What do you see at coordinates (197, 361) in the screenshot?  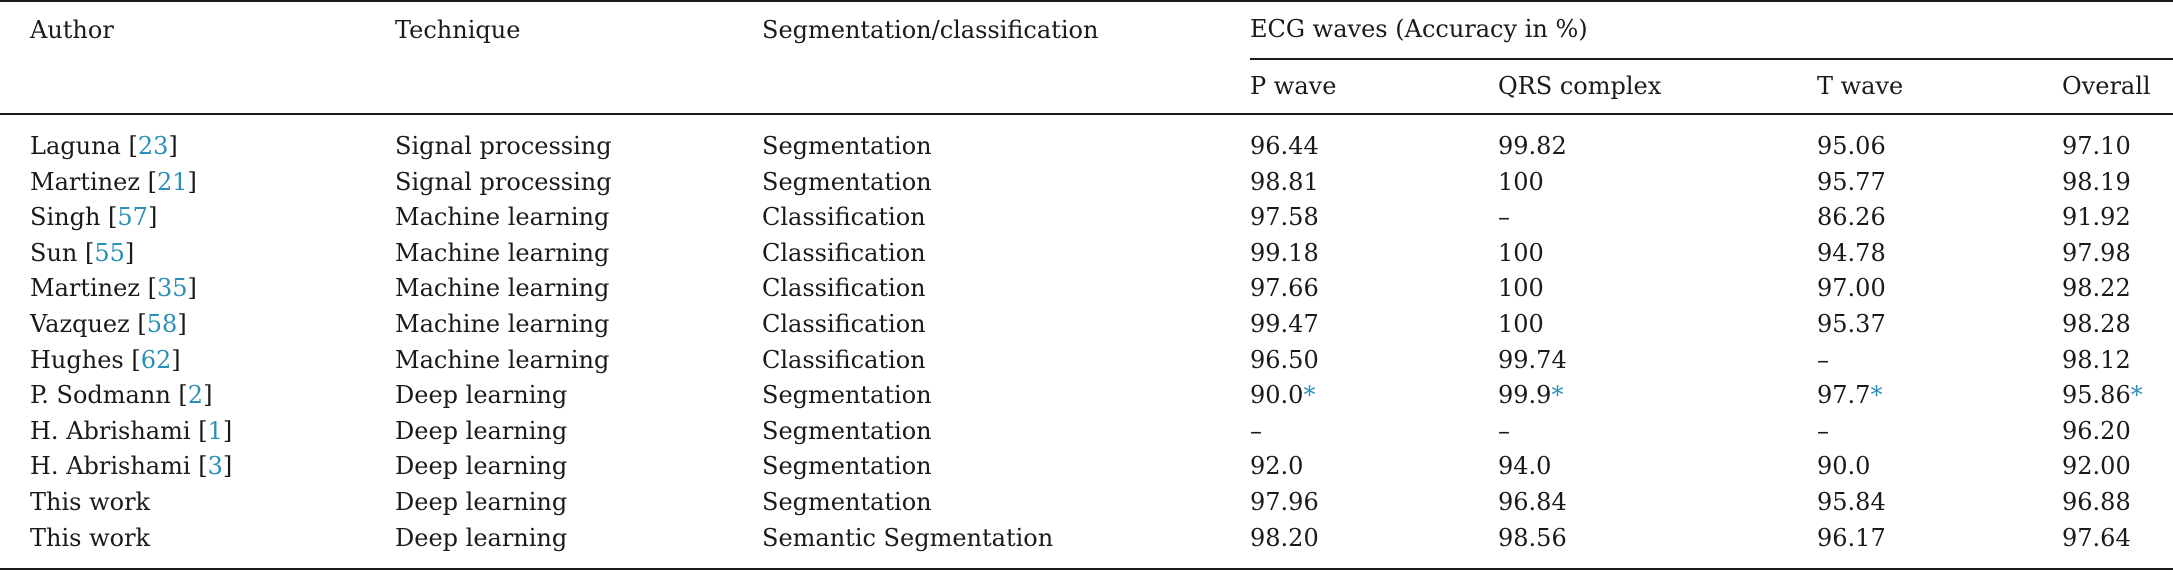 I see `cell-author: Hughes [62]` at bounding box center [197, 361].